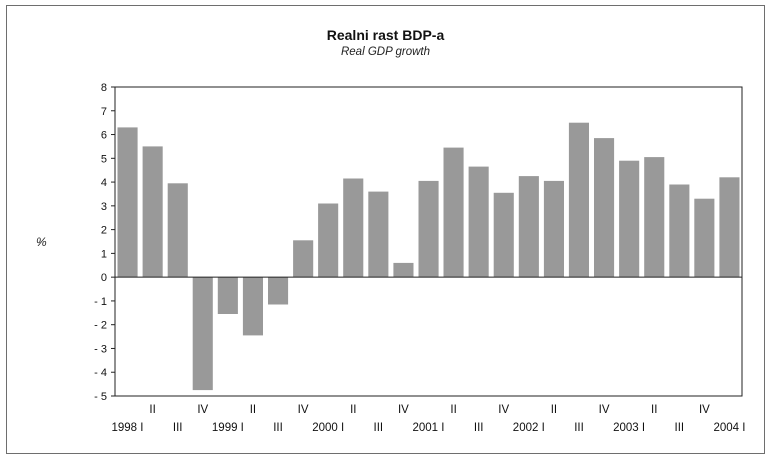  I want to click on x-tick-label: 1998 I, so click(128, 428).